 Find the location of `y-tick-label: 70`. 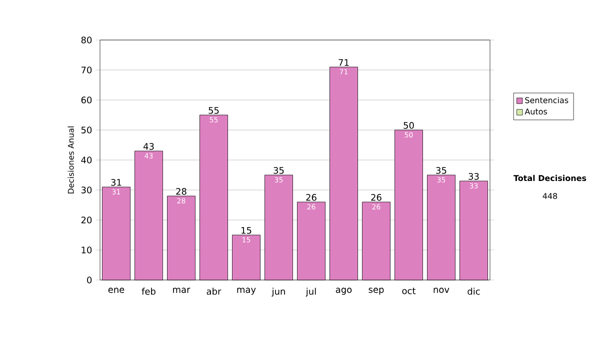

y-tick-label: 70 is located at coordinates (86, 70).